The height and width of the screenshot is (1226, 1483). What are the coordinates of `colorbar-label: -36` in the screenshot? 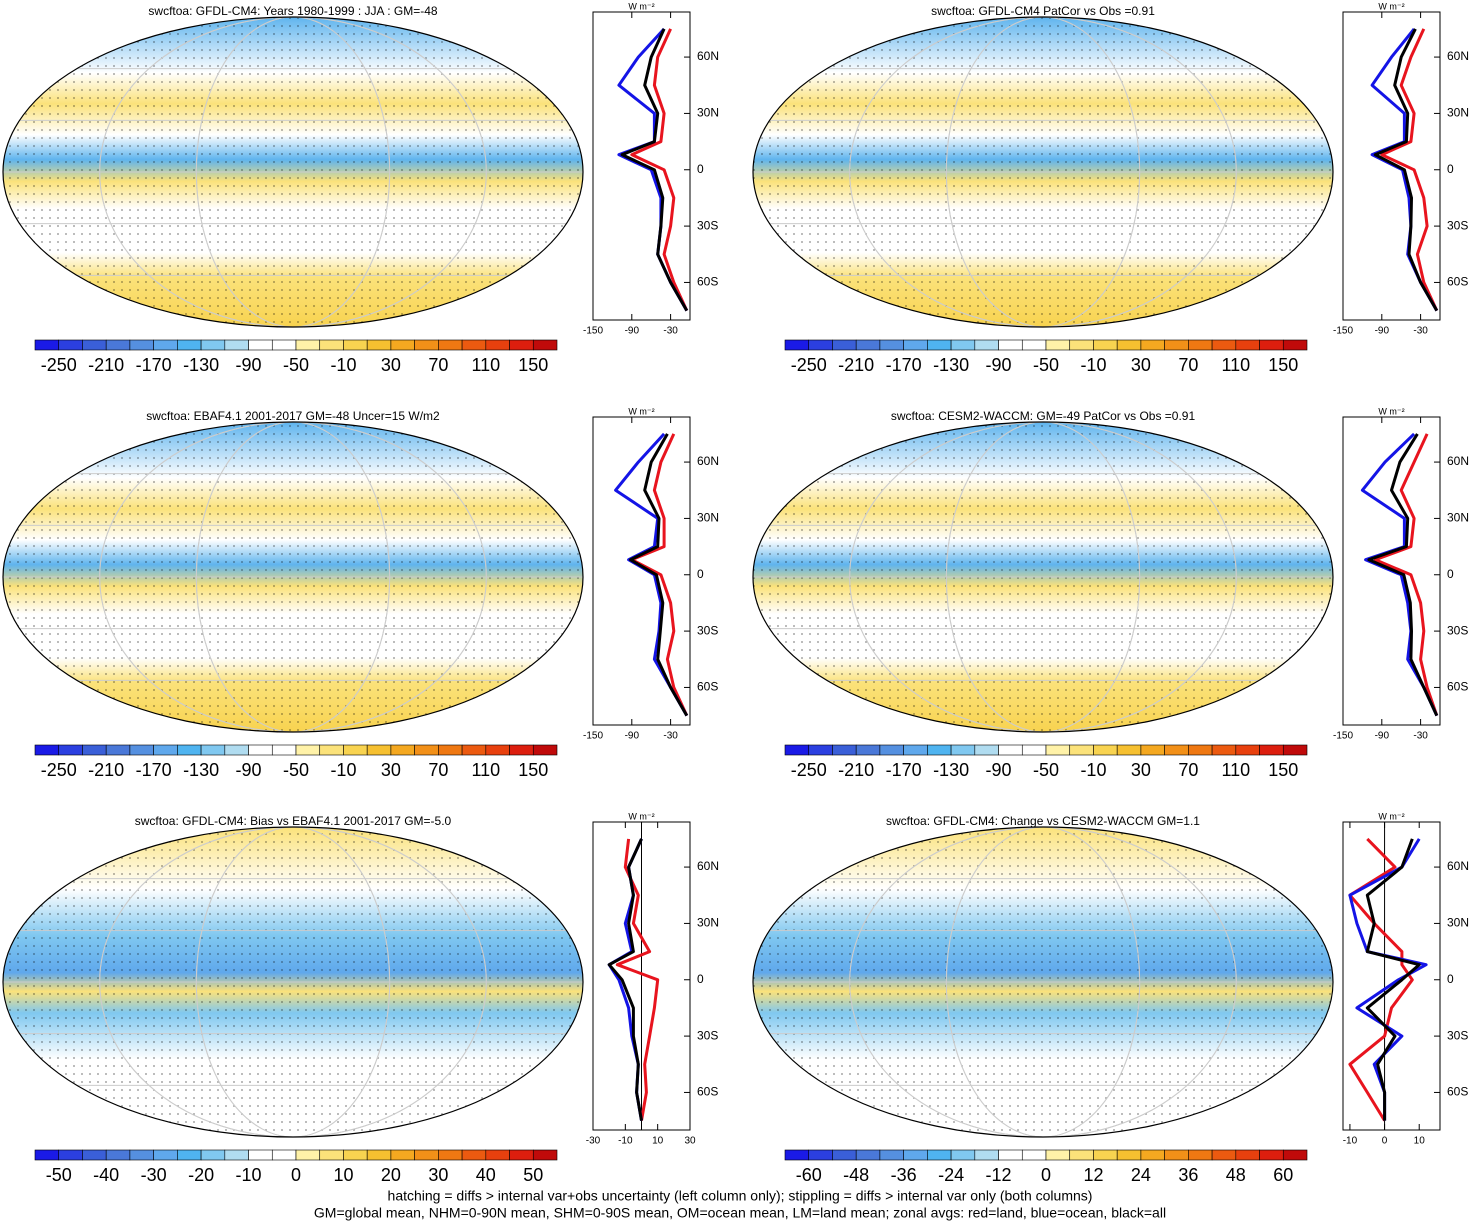 It's located at (904, 1175).